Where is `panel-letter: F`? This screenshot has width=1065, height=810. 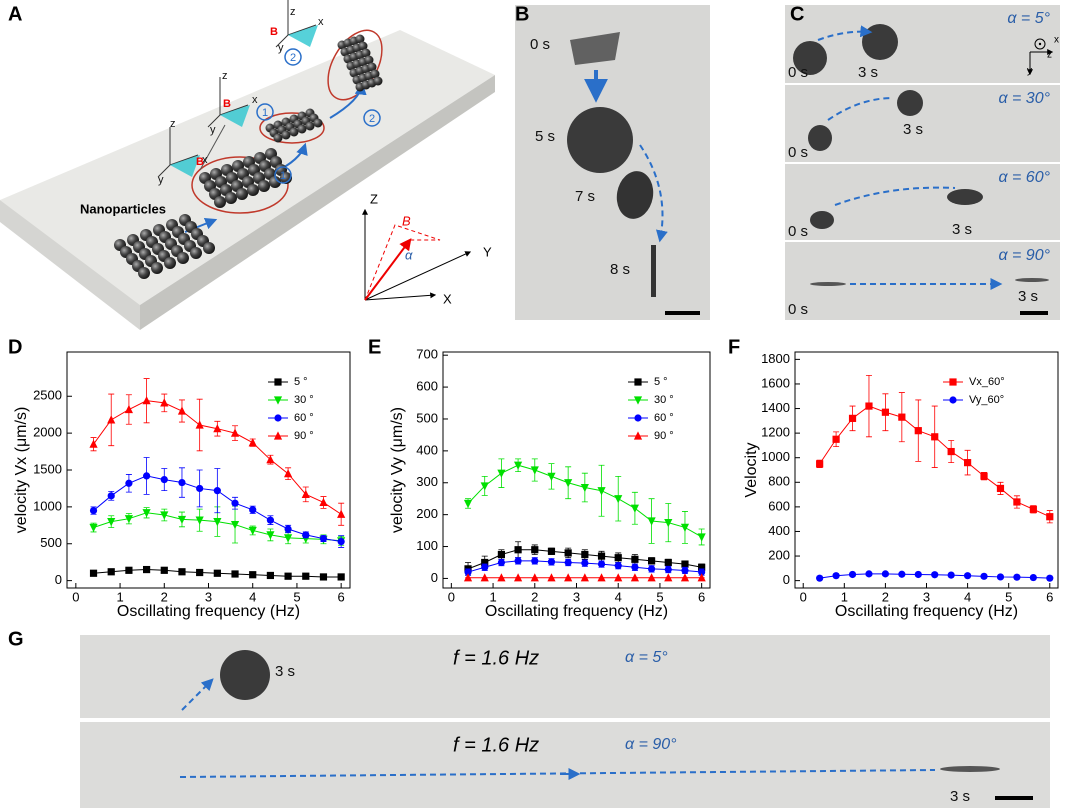
panel-letter: F is located at coordinates (734, 347).